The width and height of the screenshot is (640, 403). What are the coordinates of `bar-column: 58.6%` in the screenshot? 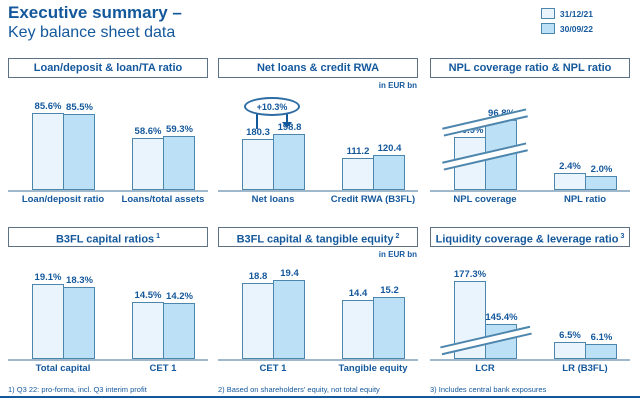 It's located at (148, 158).